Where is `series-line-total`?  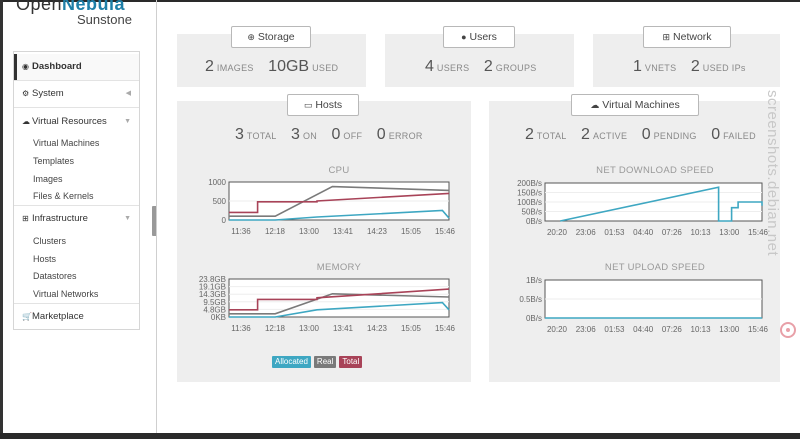 series-line-total is located at coordinates (339, 203).